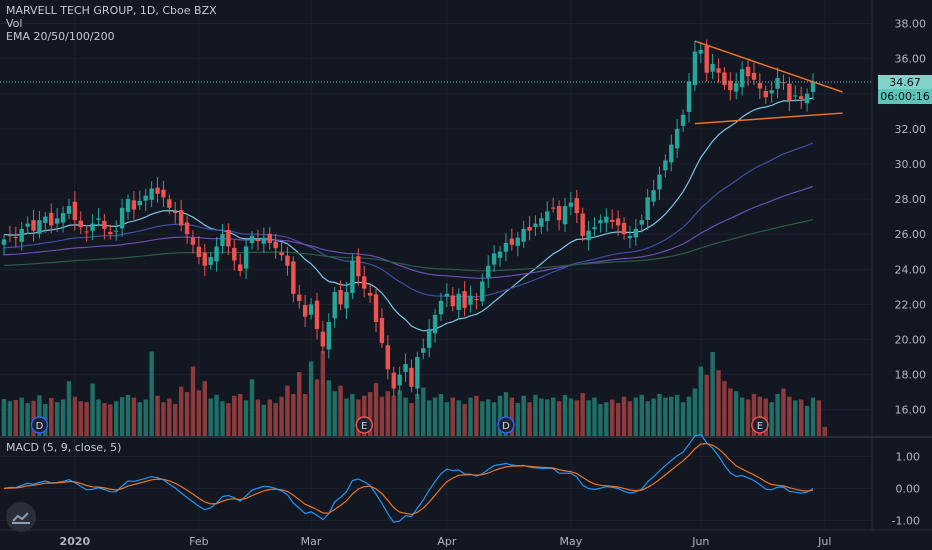  What do you see at coordinates (911, 59) in the screenshot?
I see `price-tick-label: 36.00` at bounding box center [911, 59].